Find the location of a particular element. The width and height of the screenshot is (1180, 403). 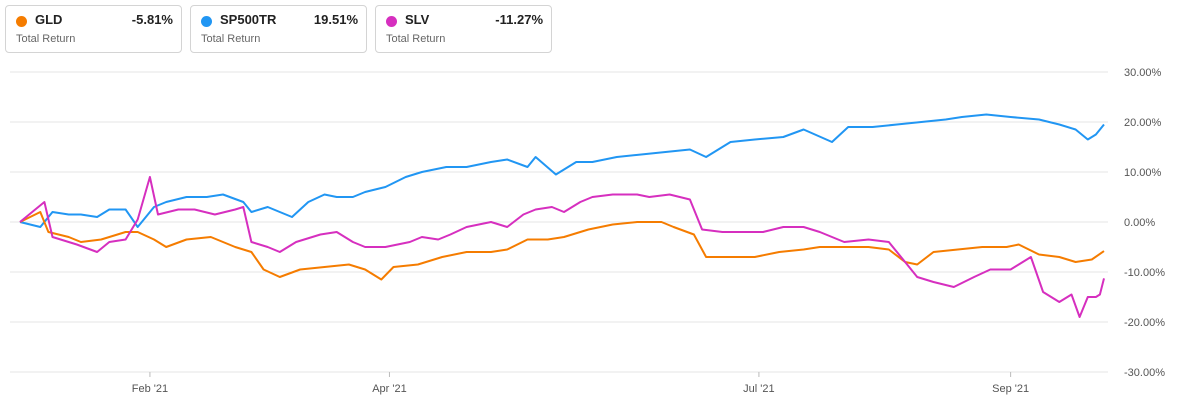

y-tick-label: 0.00% is located at coordinates (1139, 223).